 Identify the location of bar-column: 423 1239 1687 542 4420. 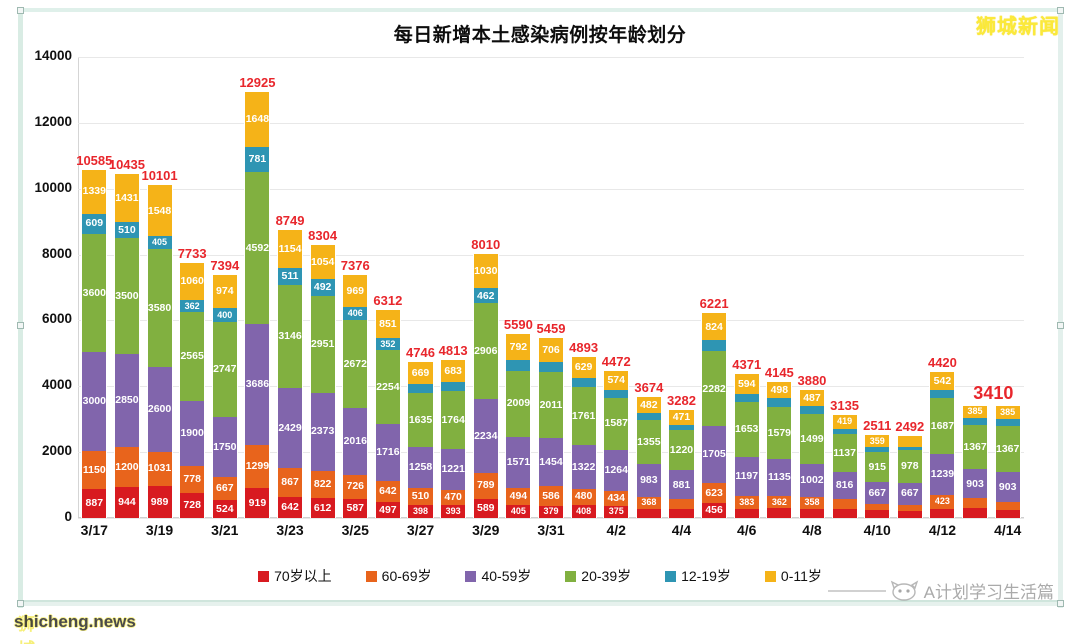
(942, 436).